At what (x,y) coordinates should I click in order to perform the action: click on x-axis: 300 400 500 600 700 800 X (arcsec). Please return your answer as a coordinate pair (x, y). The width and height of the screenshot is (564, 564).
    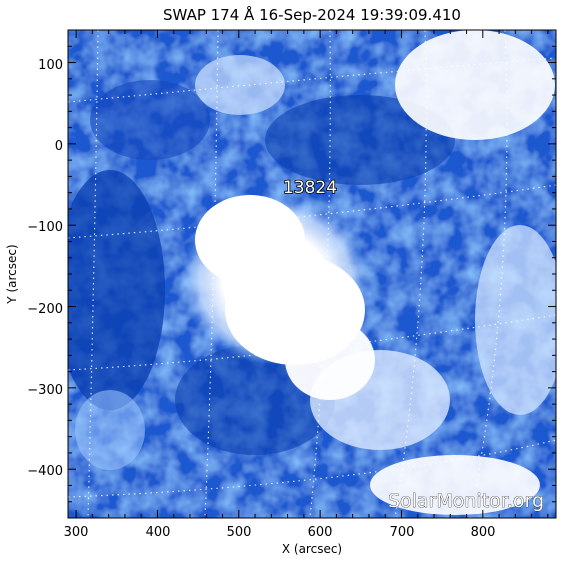
    Looking at the image, I should click on (280, 540).